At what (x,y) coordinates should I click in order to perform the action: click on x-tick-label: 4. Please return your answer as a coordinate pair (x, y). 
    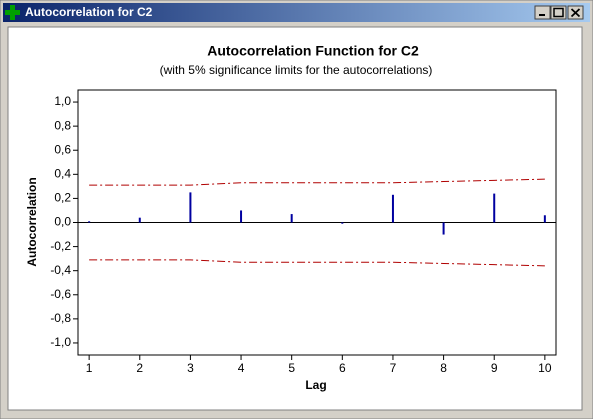
    Looking at the image, I should click on (241, 368).